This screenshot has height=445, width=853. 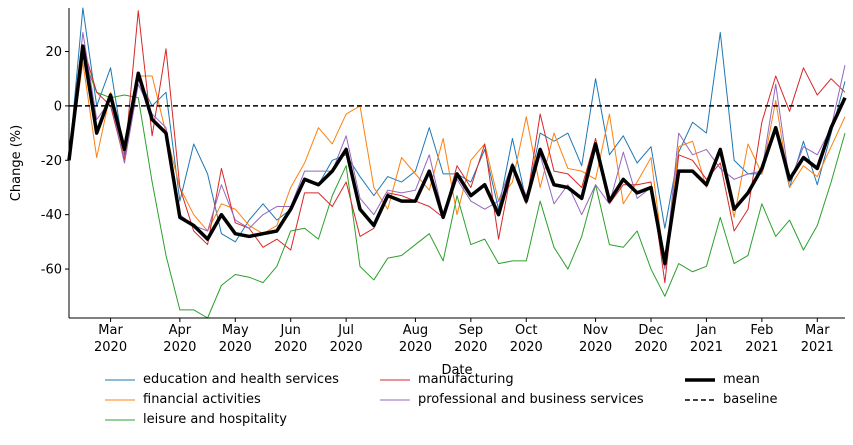 What do you see at coordinates (202, 399) in the screenshot?
I see `legend-label: financial activities` at bounding box center [202, 399].